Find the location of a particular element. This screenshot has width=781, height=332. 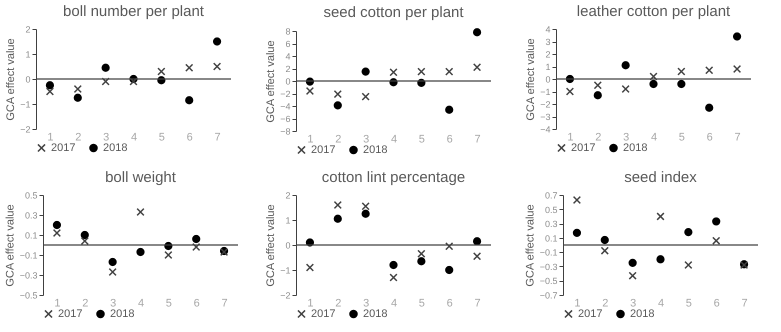

chart-title: boll number per plant is located at coordinates (134, 11).